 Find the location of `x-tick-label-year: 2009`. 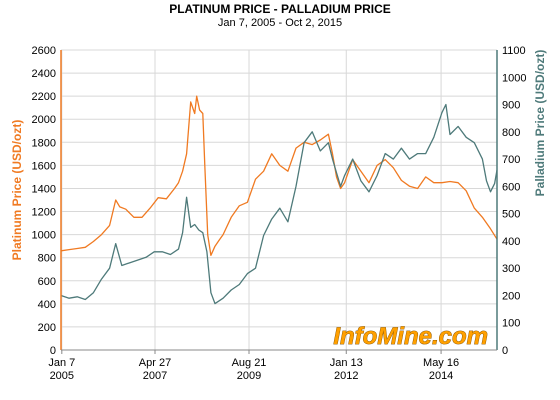

x-tick-label-year: 2009 is located at coordinates (249, 376).